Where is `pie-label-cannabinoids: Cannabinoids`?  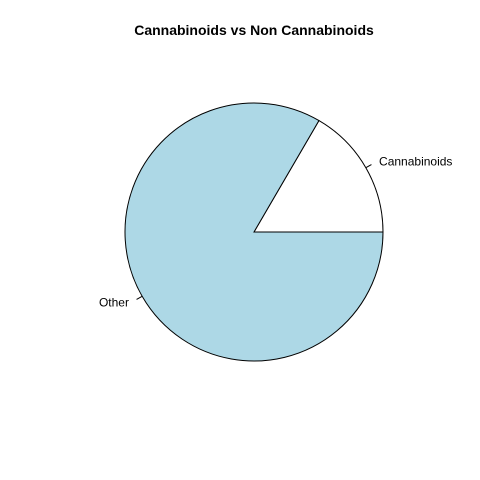
pie-label-cannabinoids: Cannabinoids is located at coordinates (415, 161).